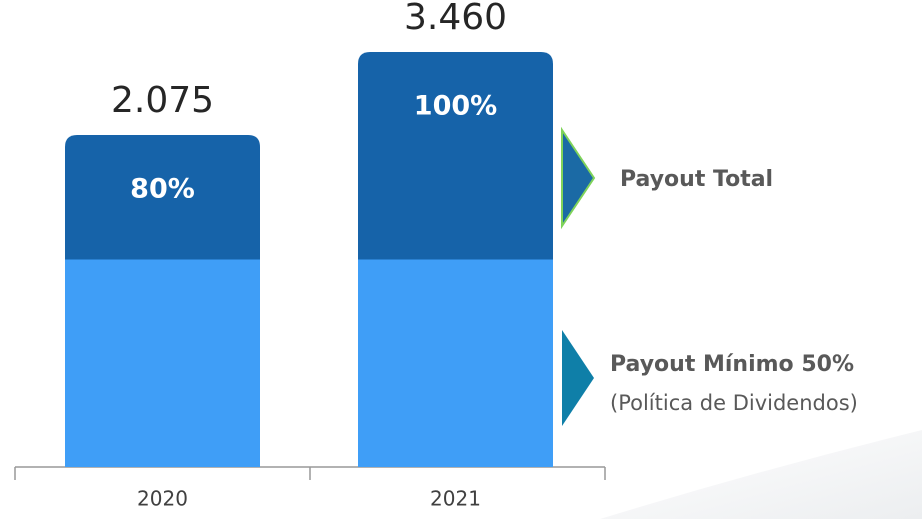 The height and width of the screenshot is (519, 922). Describe the element at coordinates (162, 189) in the screenshot. I see `data-label: 80%` at that location.